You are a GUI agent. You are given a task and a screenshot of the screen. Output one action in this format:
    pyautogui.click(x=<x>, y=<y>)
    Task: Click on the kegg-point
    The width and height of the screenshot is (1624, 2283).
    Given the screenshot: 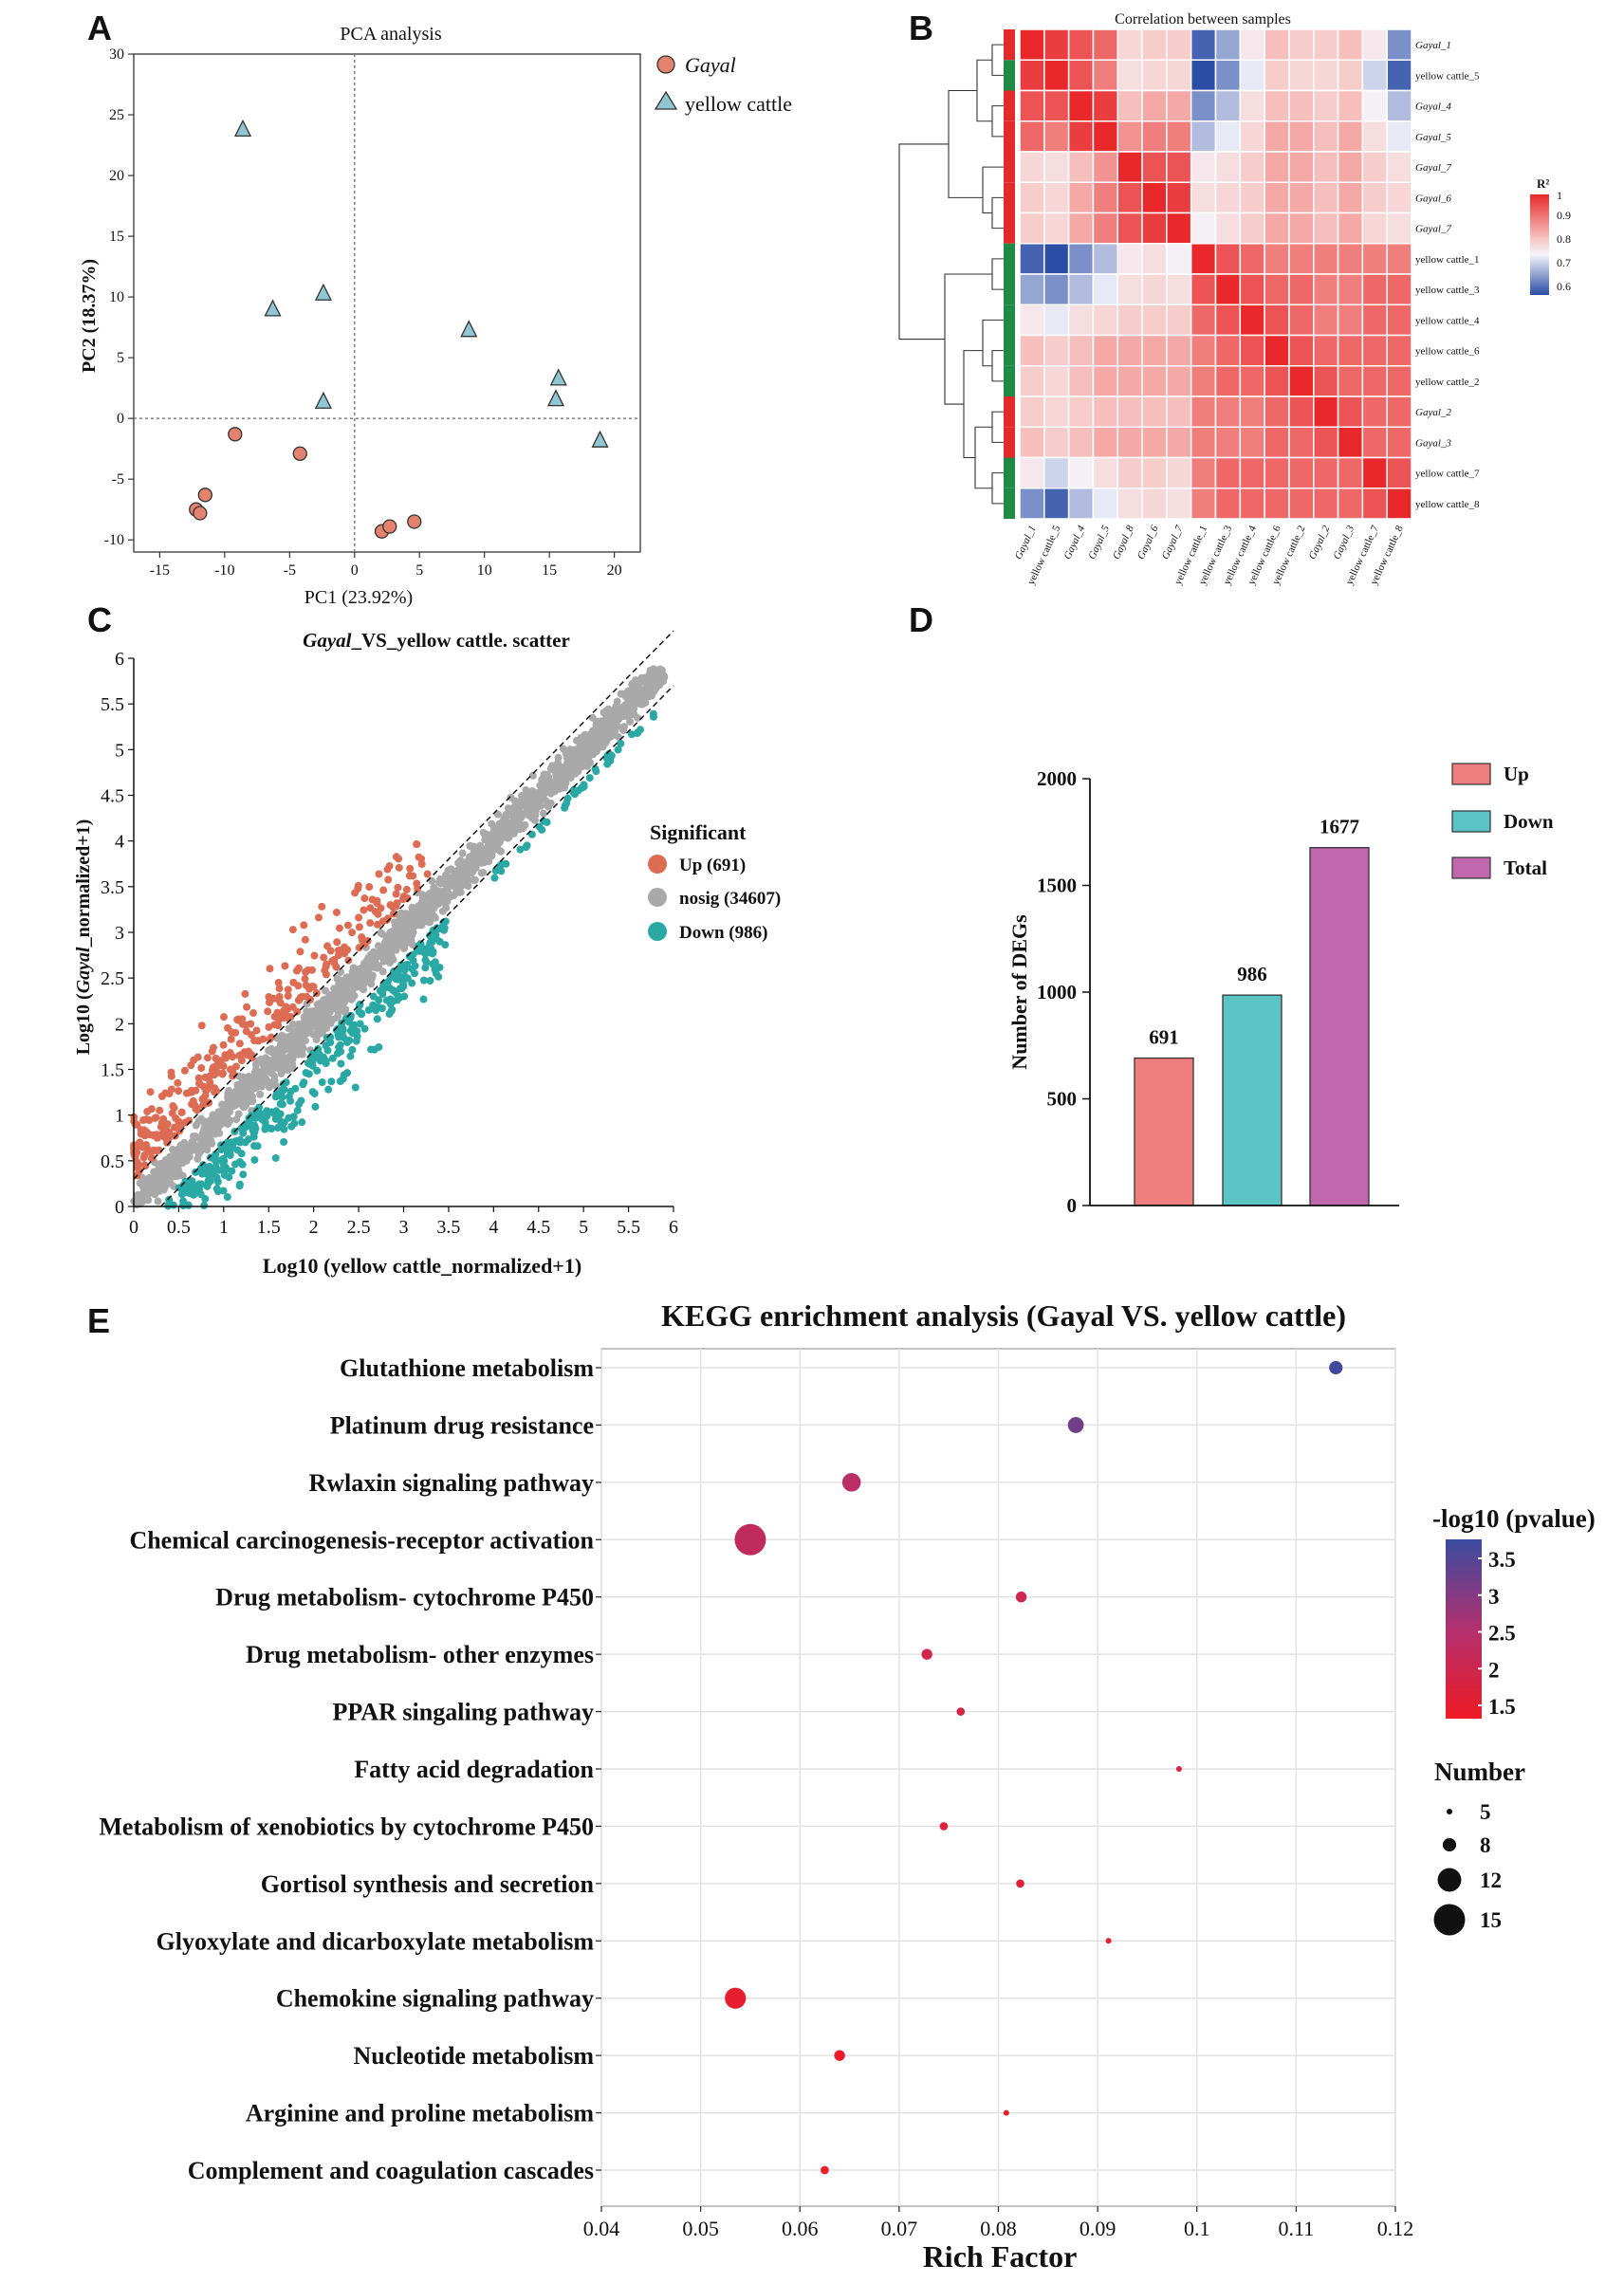 What is the action you would take?
    pyautogui.click(x=1179, y=1769)
    